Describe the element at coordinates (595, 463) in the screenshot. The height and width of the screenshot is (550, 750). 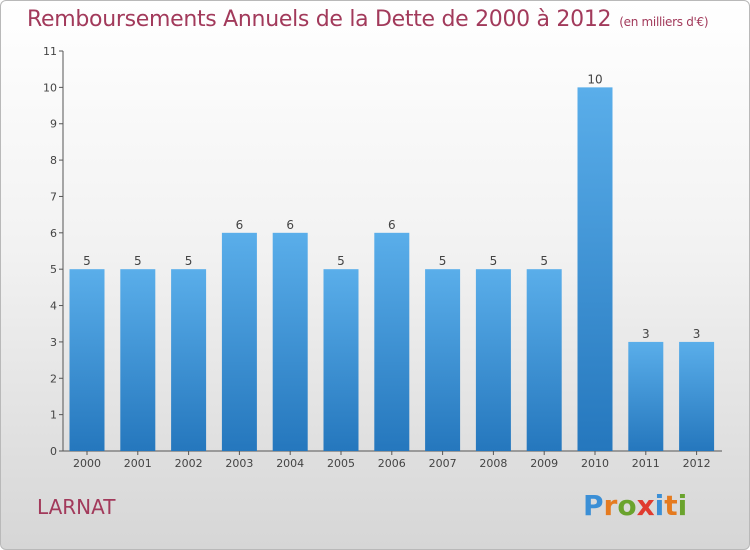
I see `x-tick-label: 2010` at that location.